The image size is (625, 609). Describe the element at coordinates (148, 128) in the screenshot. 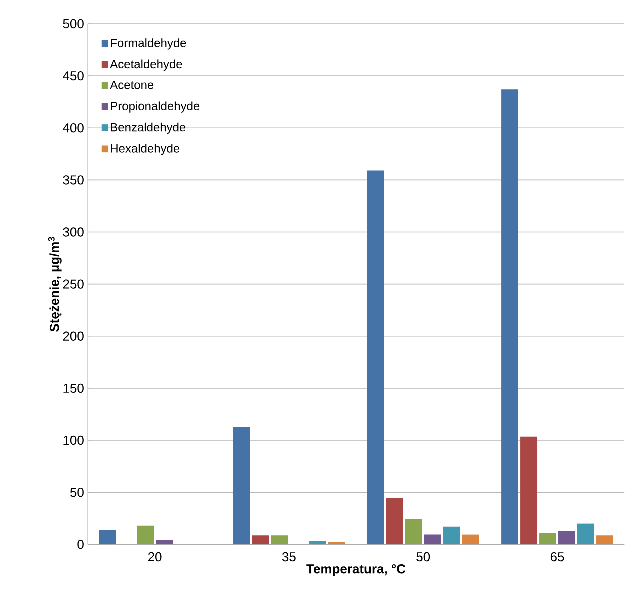

I see `legend-label: Benzaldehyde` at that location.